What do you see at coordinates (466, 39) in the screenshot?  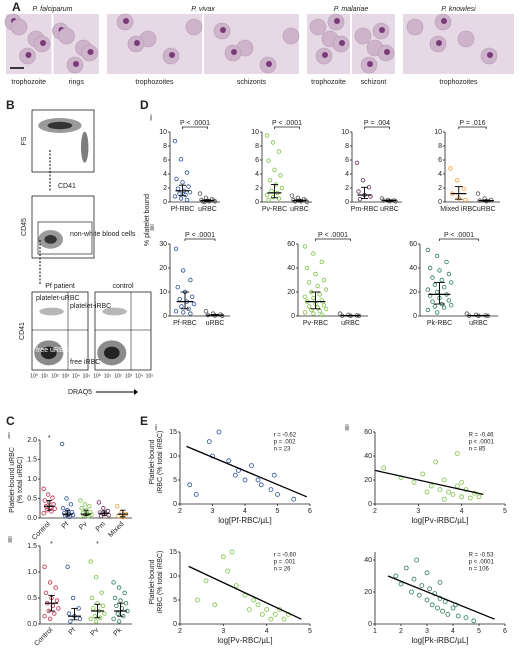 I see `cell` at bounding box center [466, 39].